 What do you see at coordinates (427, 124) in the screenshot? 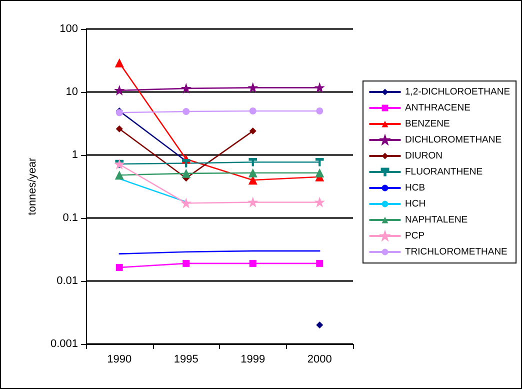
I see `legend-label: BENZENE` at bounding box center [427, 124].